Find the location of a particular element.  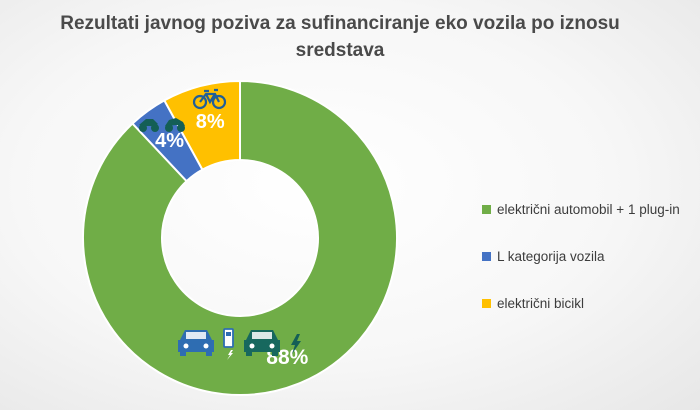

legend-item-l-category: L kategorija vozila is located at coordinates (591, 256).